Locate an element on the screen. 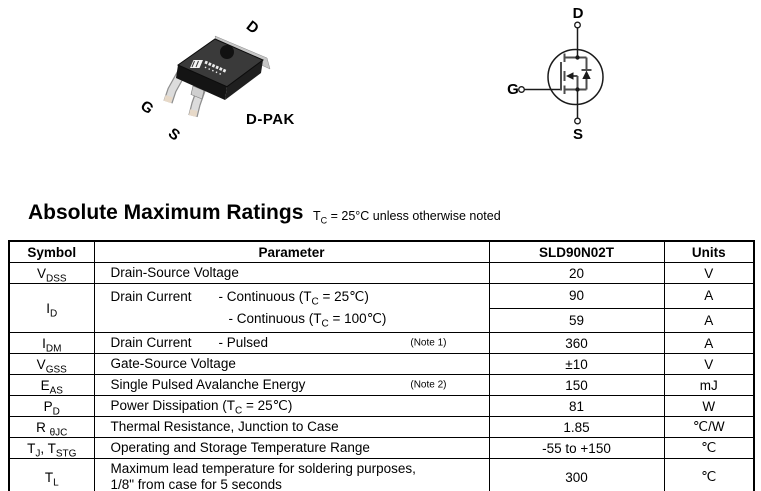 This screenshot has height=491, width=761. units-cell: ℃/W is located at coordinates (709, 427).